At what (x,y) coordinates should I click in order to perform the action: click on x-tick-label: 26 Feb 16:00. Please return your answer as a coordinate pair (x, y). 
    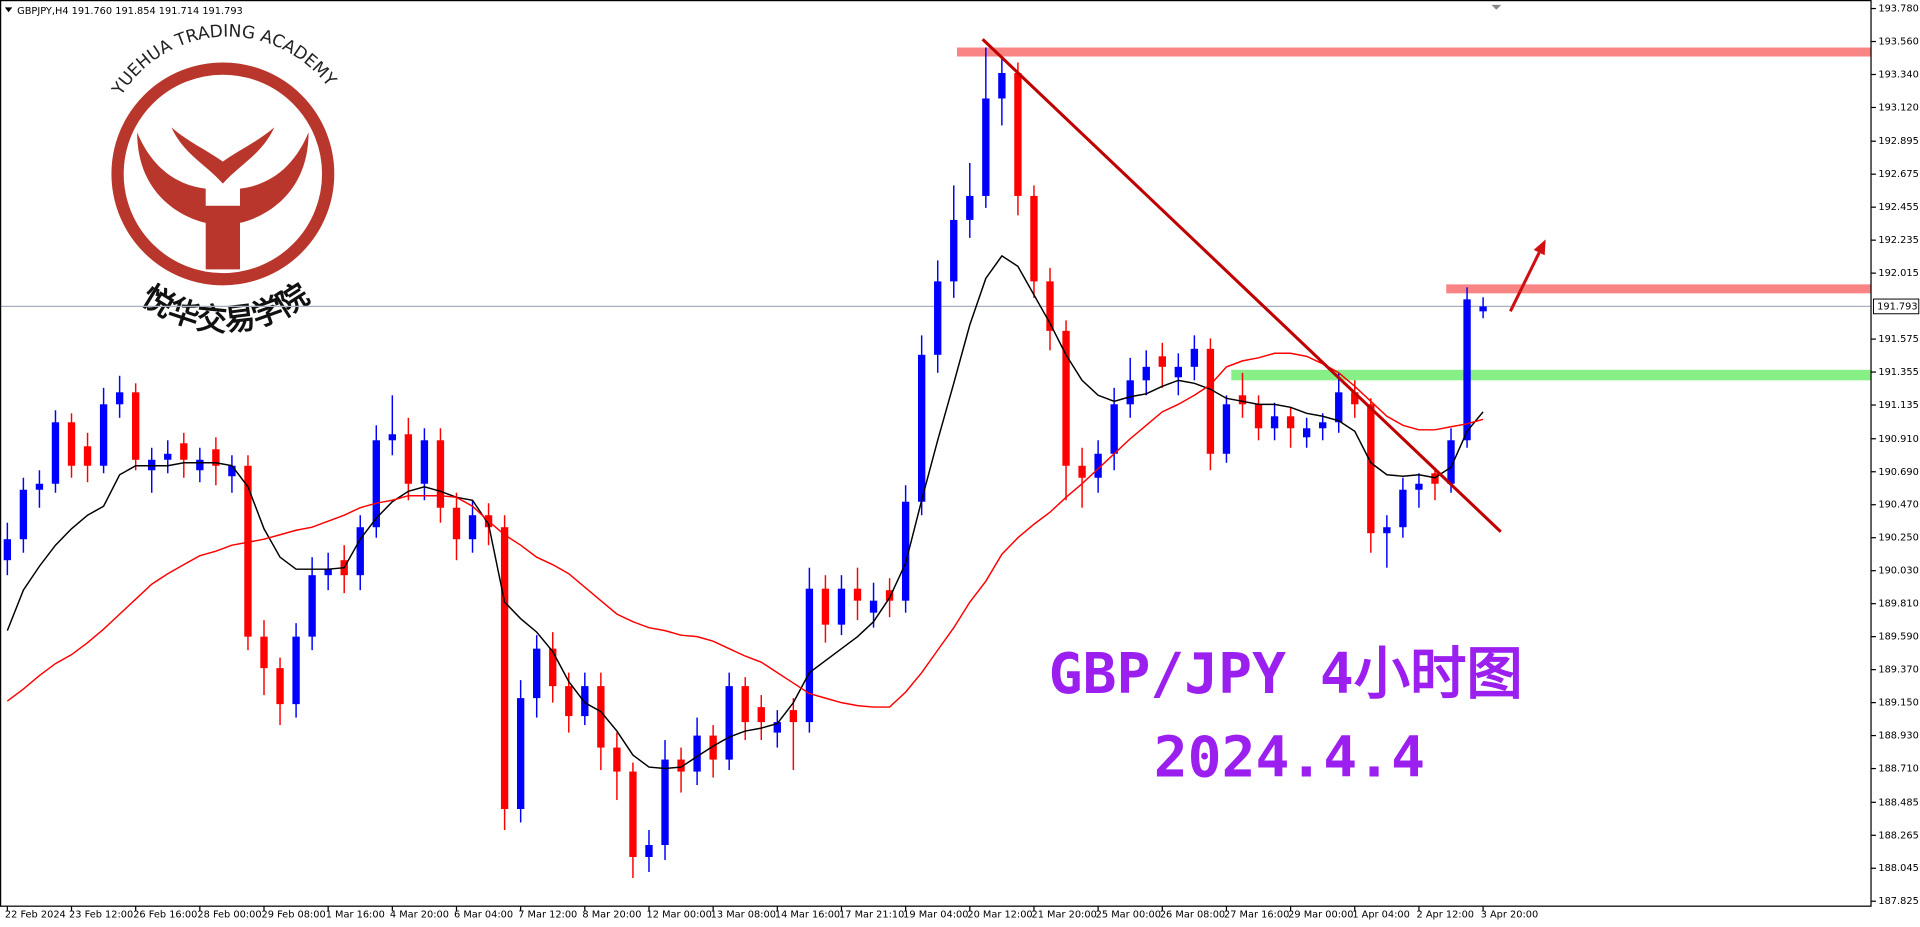
    Looking at the image, I should click on (165, 915).